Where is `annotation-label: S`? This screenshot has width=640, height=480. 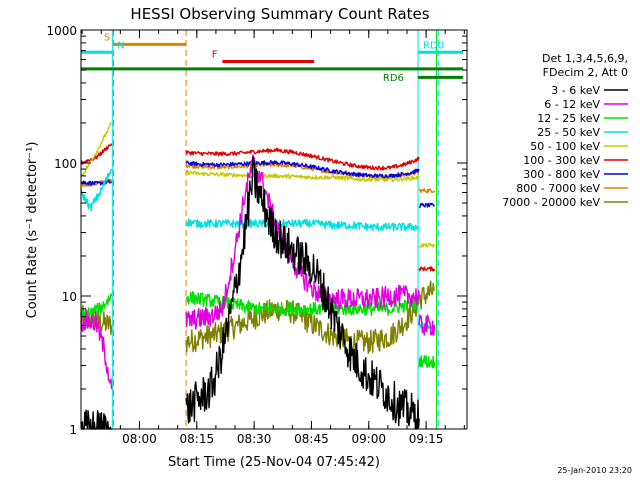 annotation-label: S is located at coordinates (107, 37).